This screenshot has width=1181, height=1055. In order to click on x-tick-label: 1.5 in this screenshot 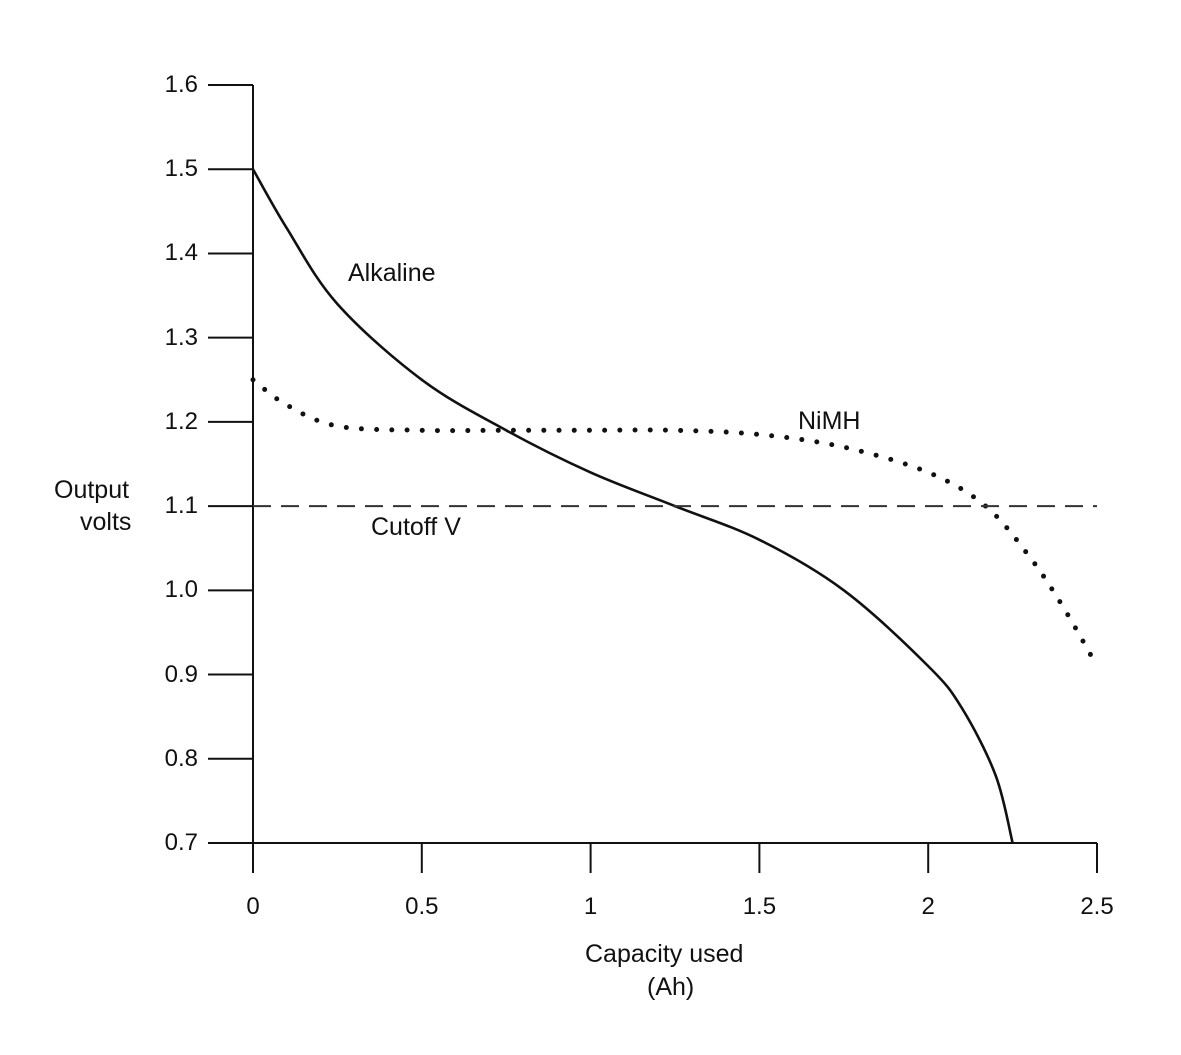, I will do `click(759, 906)`.